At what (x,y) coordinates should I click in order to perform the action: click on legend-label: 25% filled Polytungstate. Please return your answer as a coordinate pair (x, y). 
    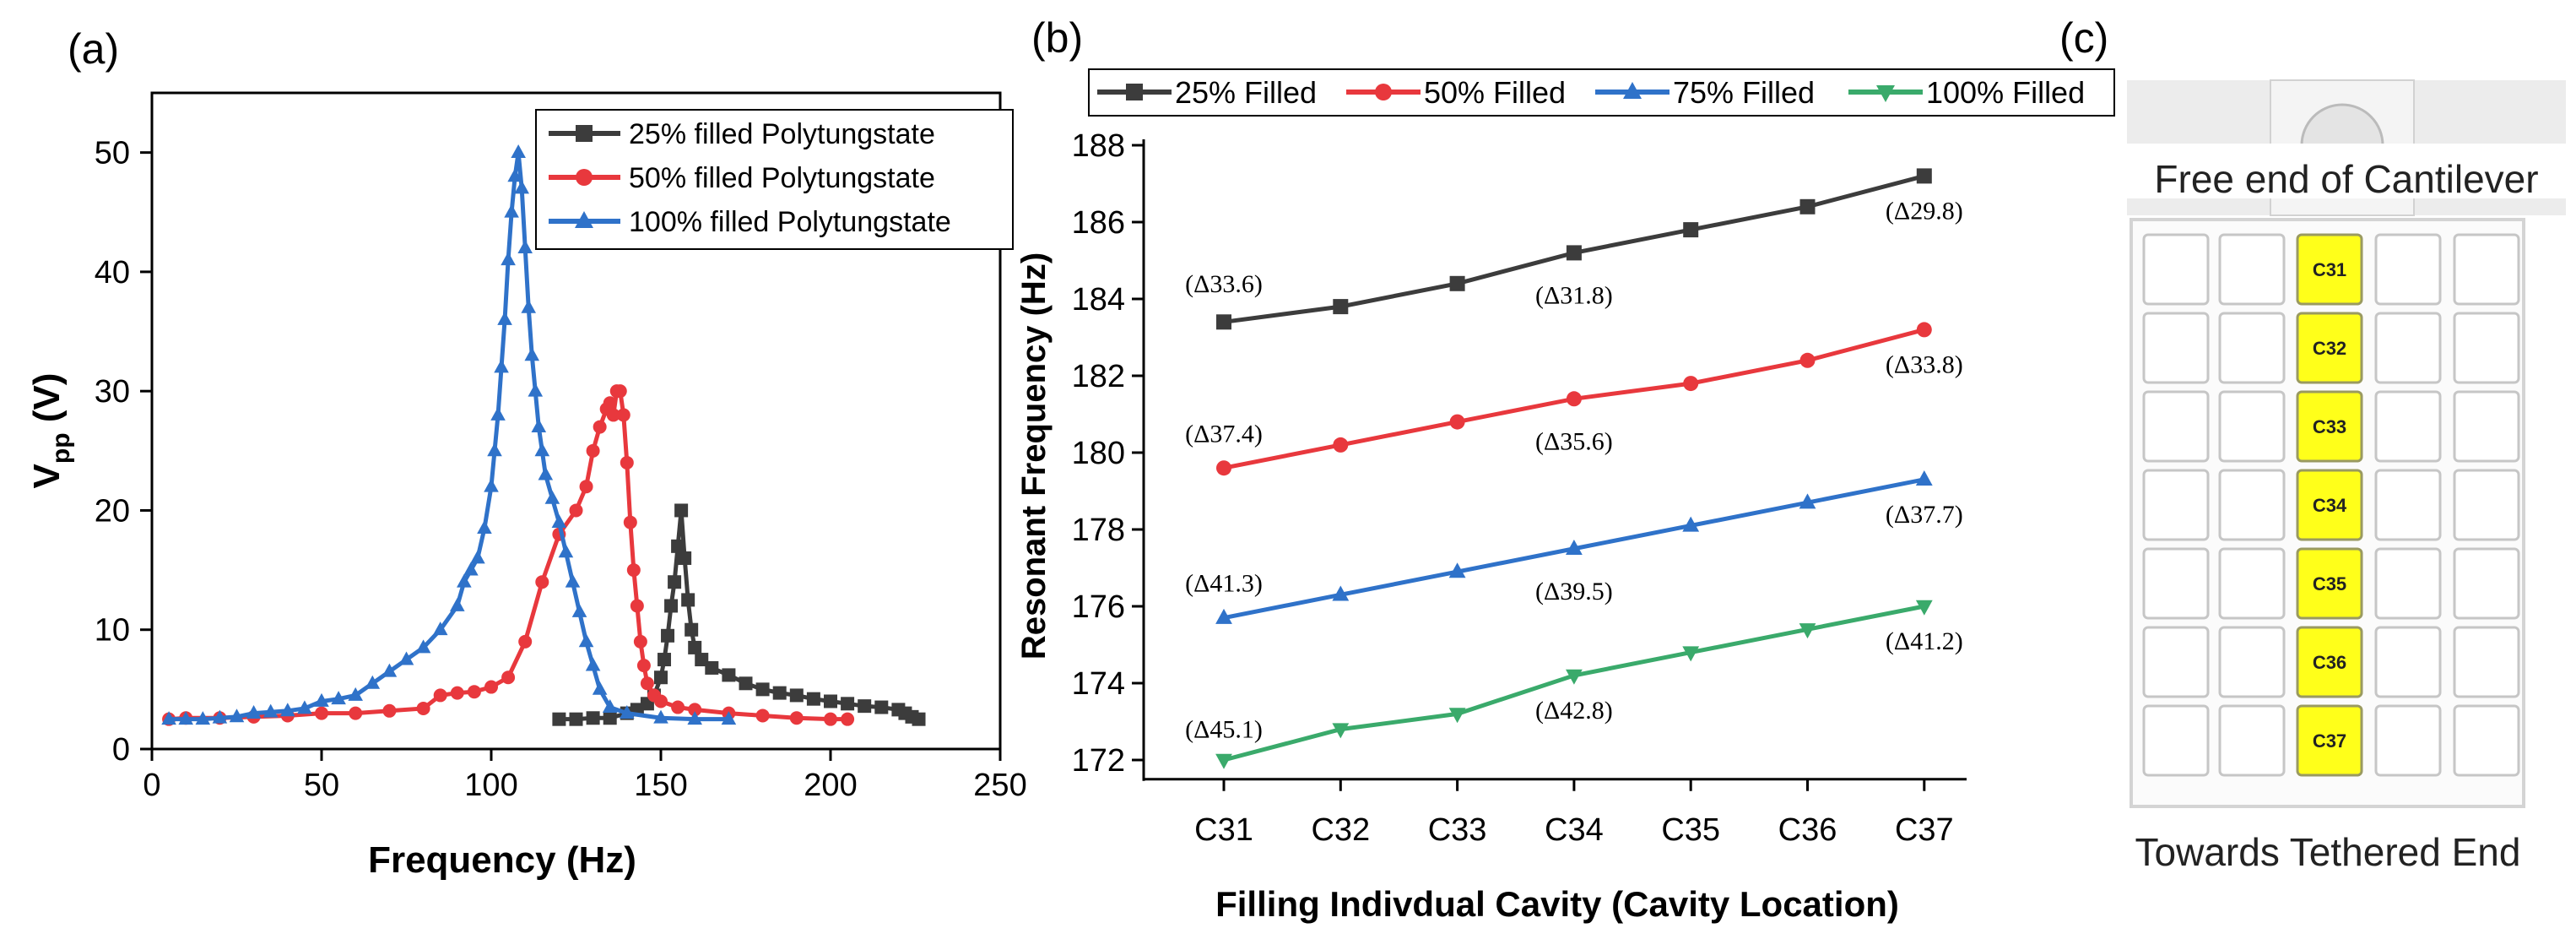
    Looking at the image, I should click on (782, 134).